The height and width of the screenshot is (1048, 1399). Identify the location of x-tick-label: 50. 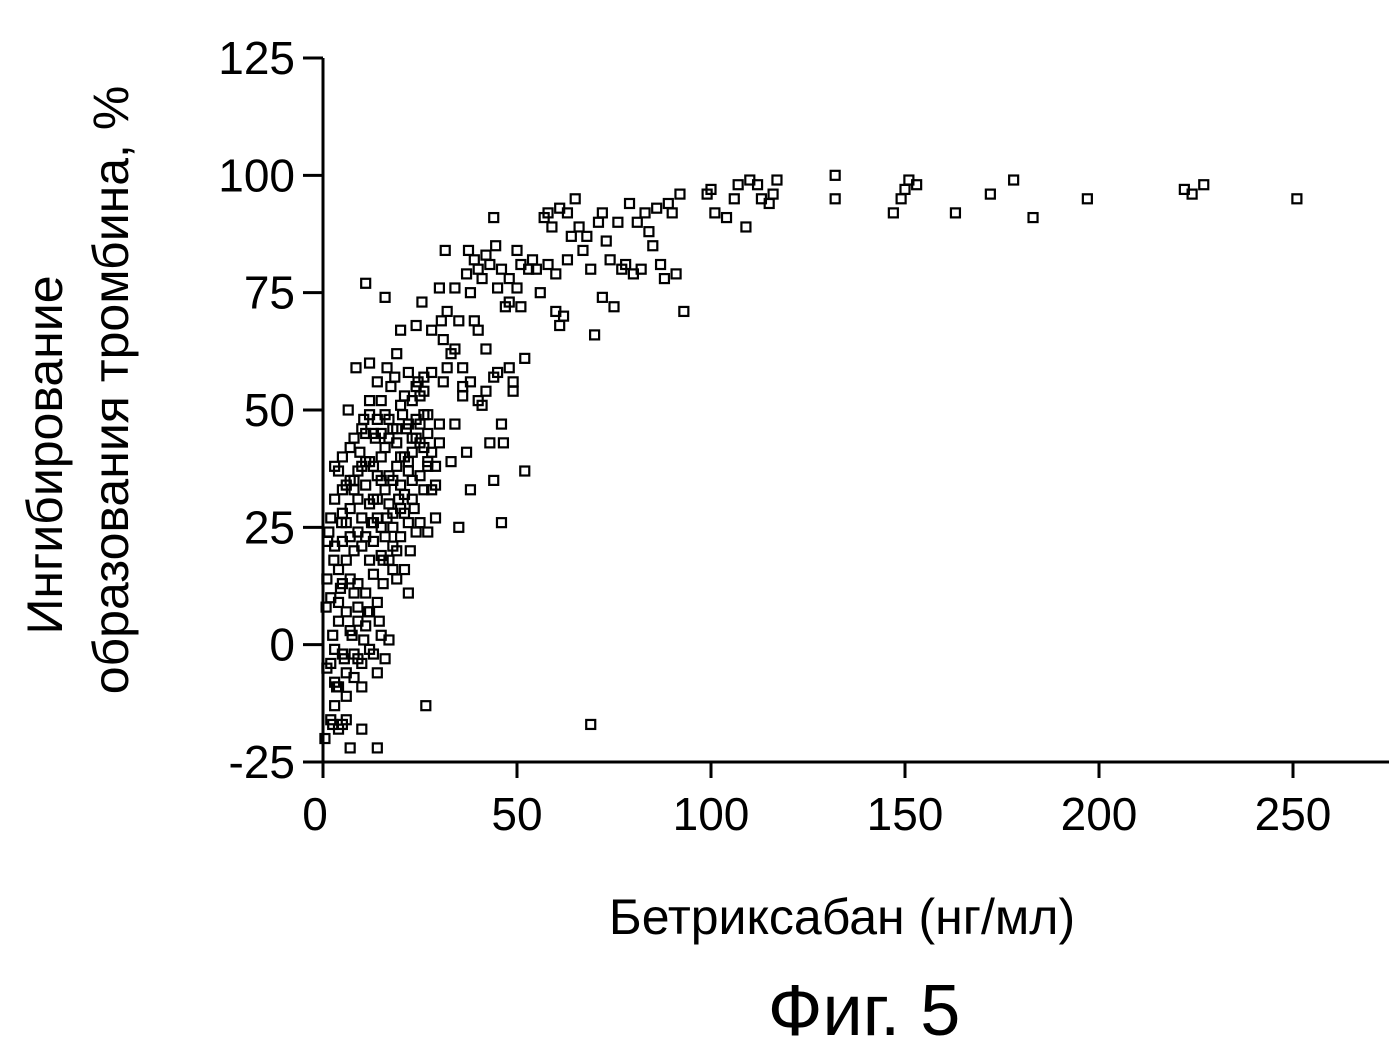
(516, 814).